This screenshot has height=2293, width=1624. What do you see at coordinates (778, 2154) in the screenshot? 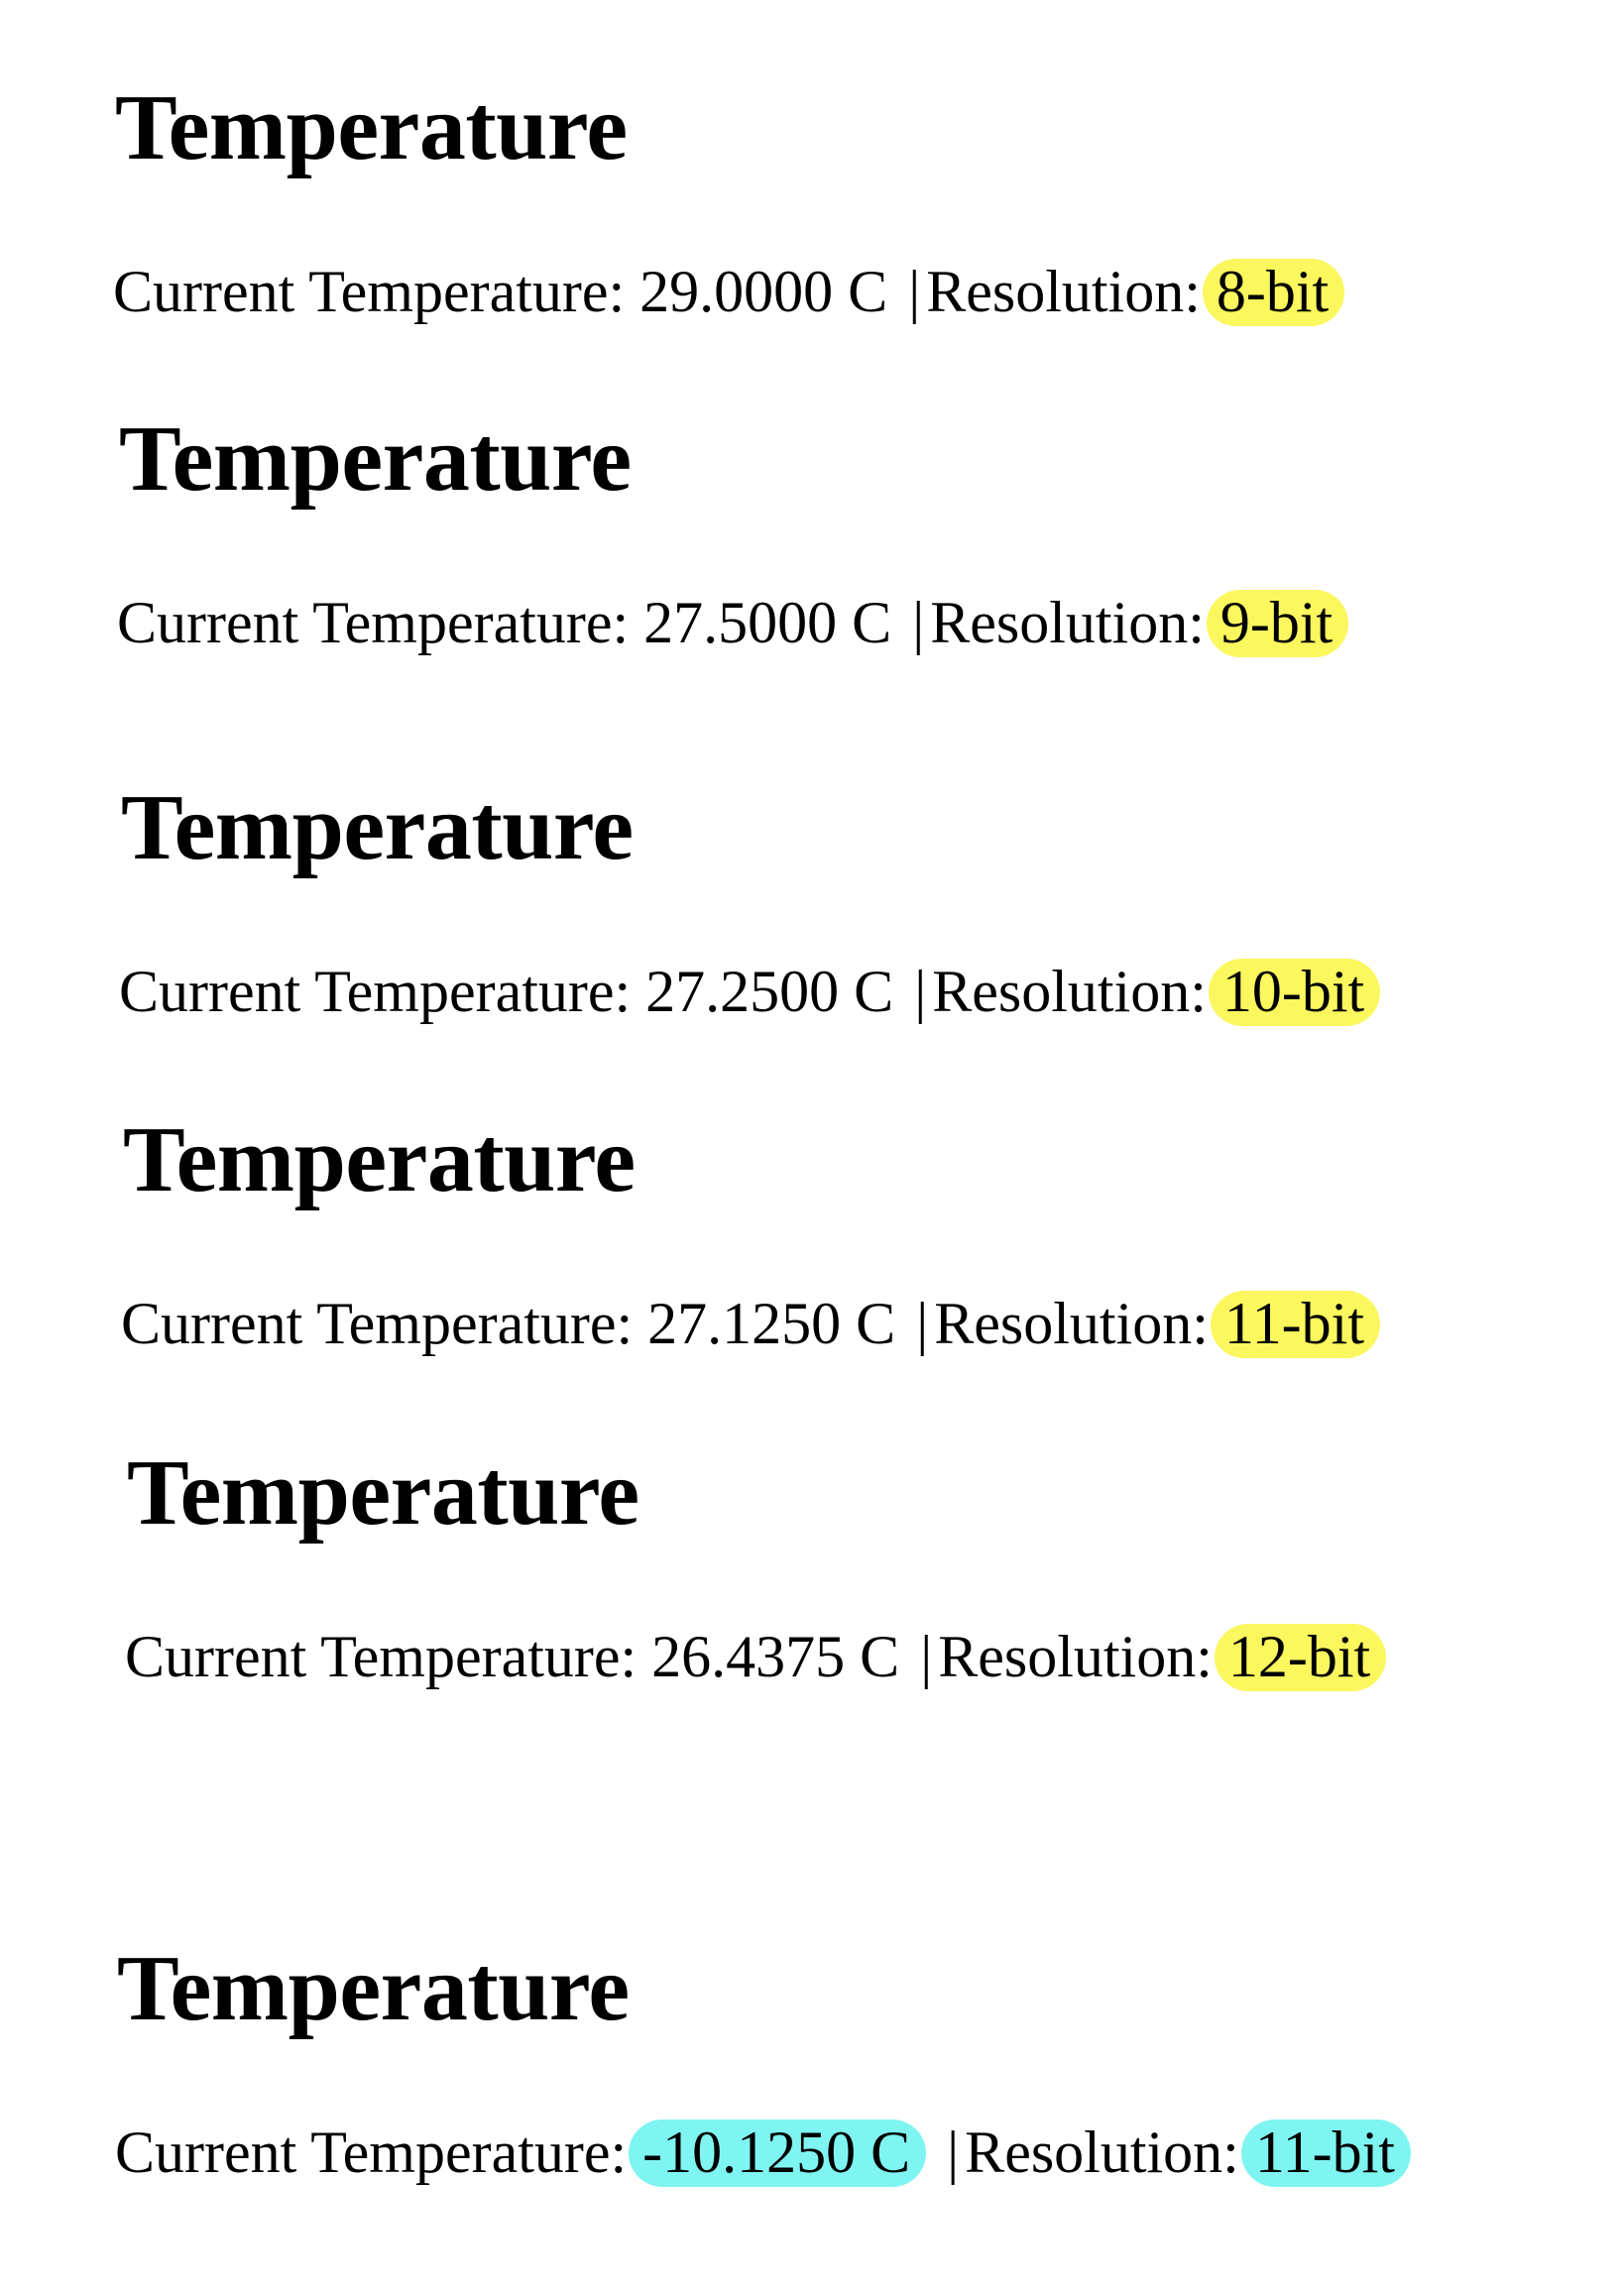
I see `temperature-value: -10.1250 C` at bounding box center [778, 2154].